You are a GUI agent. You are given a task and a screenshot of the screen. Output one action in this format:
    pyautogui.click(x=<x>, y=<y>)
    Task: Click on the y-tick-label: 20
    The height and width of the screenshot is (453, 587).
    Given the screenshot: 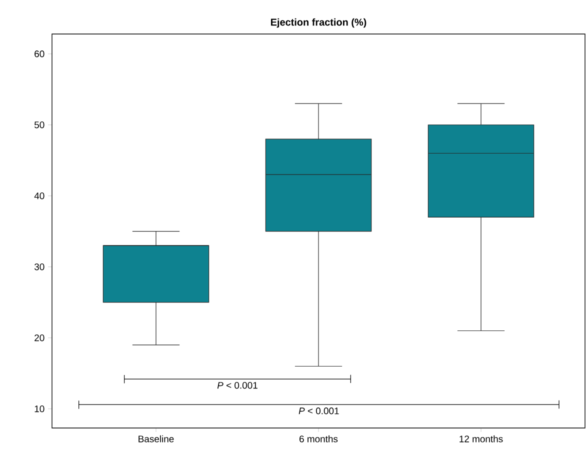 What is the action you would take?
    pyautogui.click(x=39, y=338)
    